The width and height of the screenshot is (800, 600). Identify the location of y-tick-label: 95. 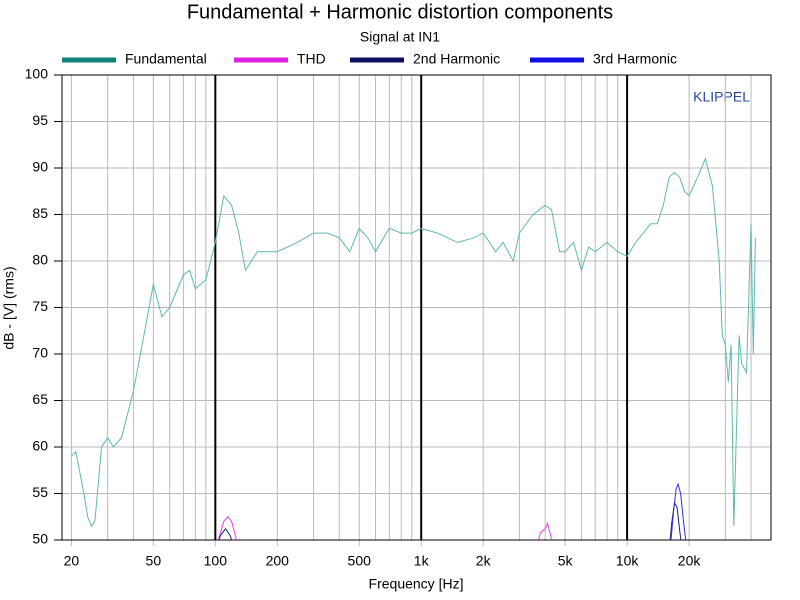
(40, 120).